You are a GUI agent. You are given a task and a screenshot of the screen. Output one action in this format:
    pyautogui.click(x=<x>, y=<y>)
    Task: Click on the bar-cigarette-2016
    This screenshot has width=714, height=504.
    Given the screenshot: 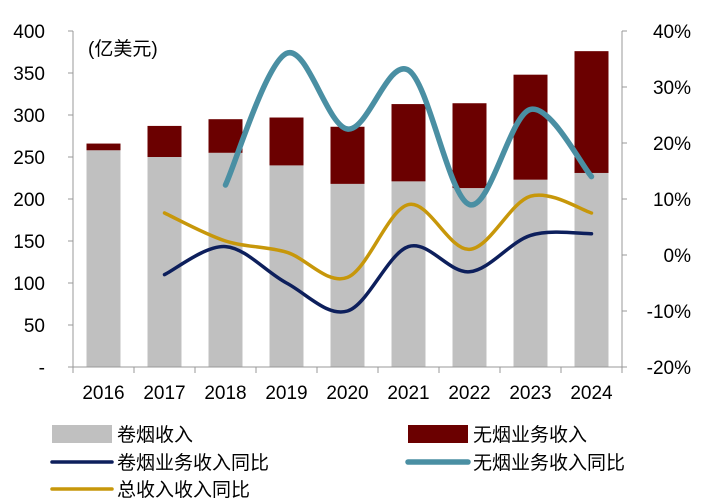 What is the action you would take?
    pyautogui.click(x=103, y=258)
    